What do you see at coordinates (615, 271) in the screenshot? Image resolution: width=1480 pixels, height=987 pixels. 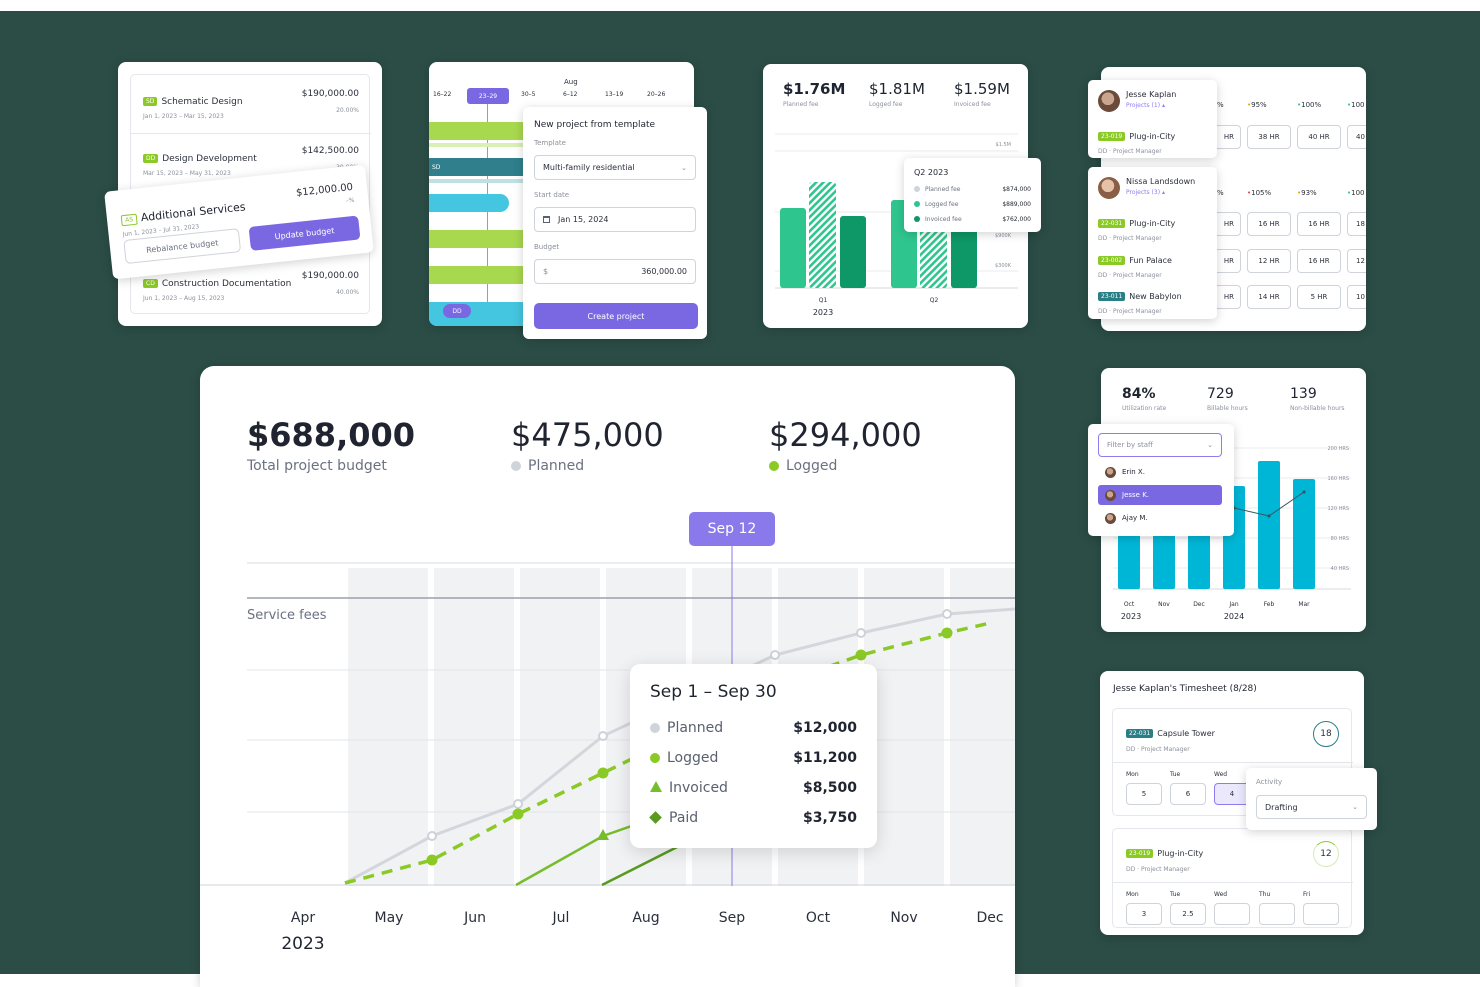 I see `budget-input: $ 360,000.00` at bounding box center [615, 271].